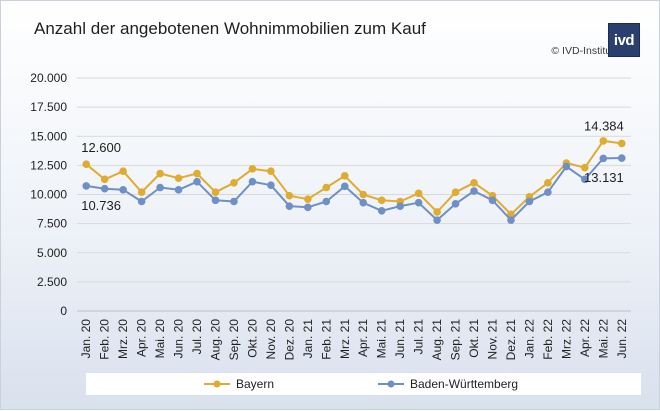 This screenshot has height=411, width=660. I want to click on y-tick-label: 7.500, so click(52, 224).